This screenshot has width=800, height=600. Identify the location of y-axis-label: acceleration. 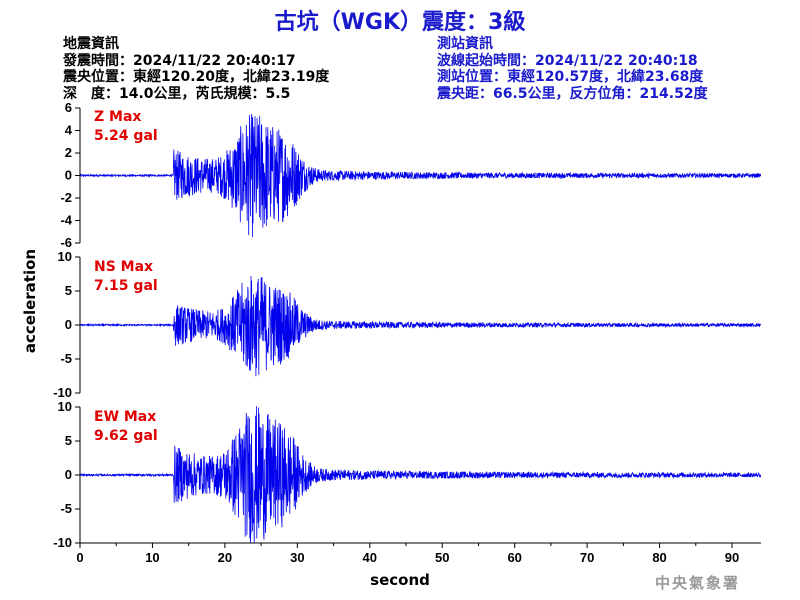
(30, 301).